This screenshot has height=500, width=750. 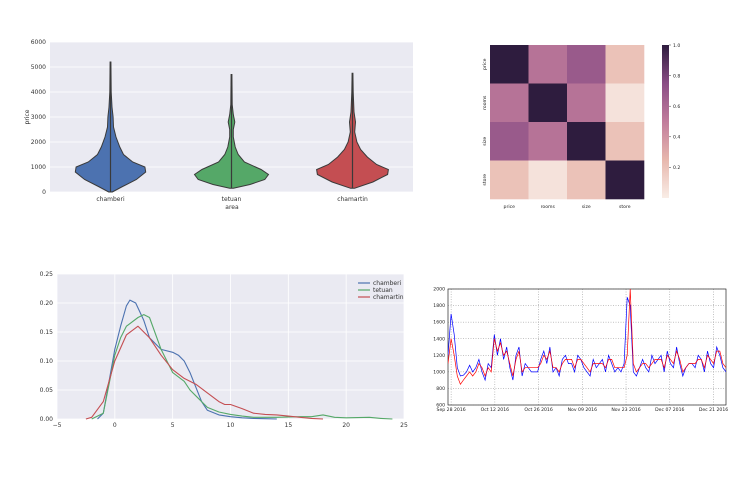 What do you see at coordinates (439, 348) in the screenshot?
I see `timeseries-y-ticks: 600 800 1000 1200 1400 1600 1800 2000` at bounding box center [439, 348].